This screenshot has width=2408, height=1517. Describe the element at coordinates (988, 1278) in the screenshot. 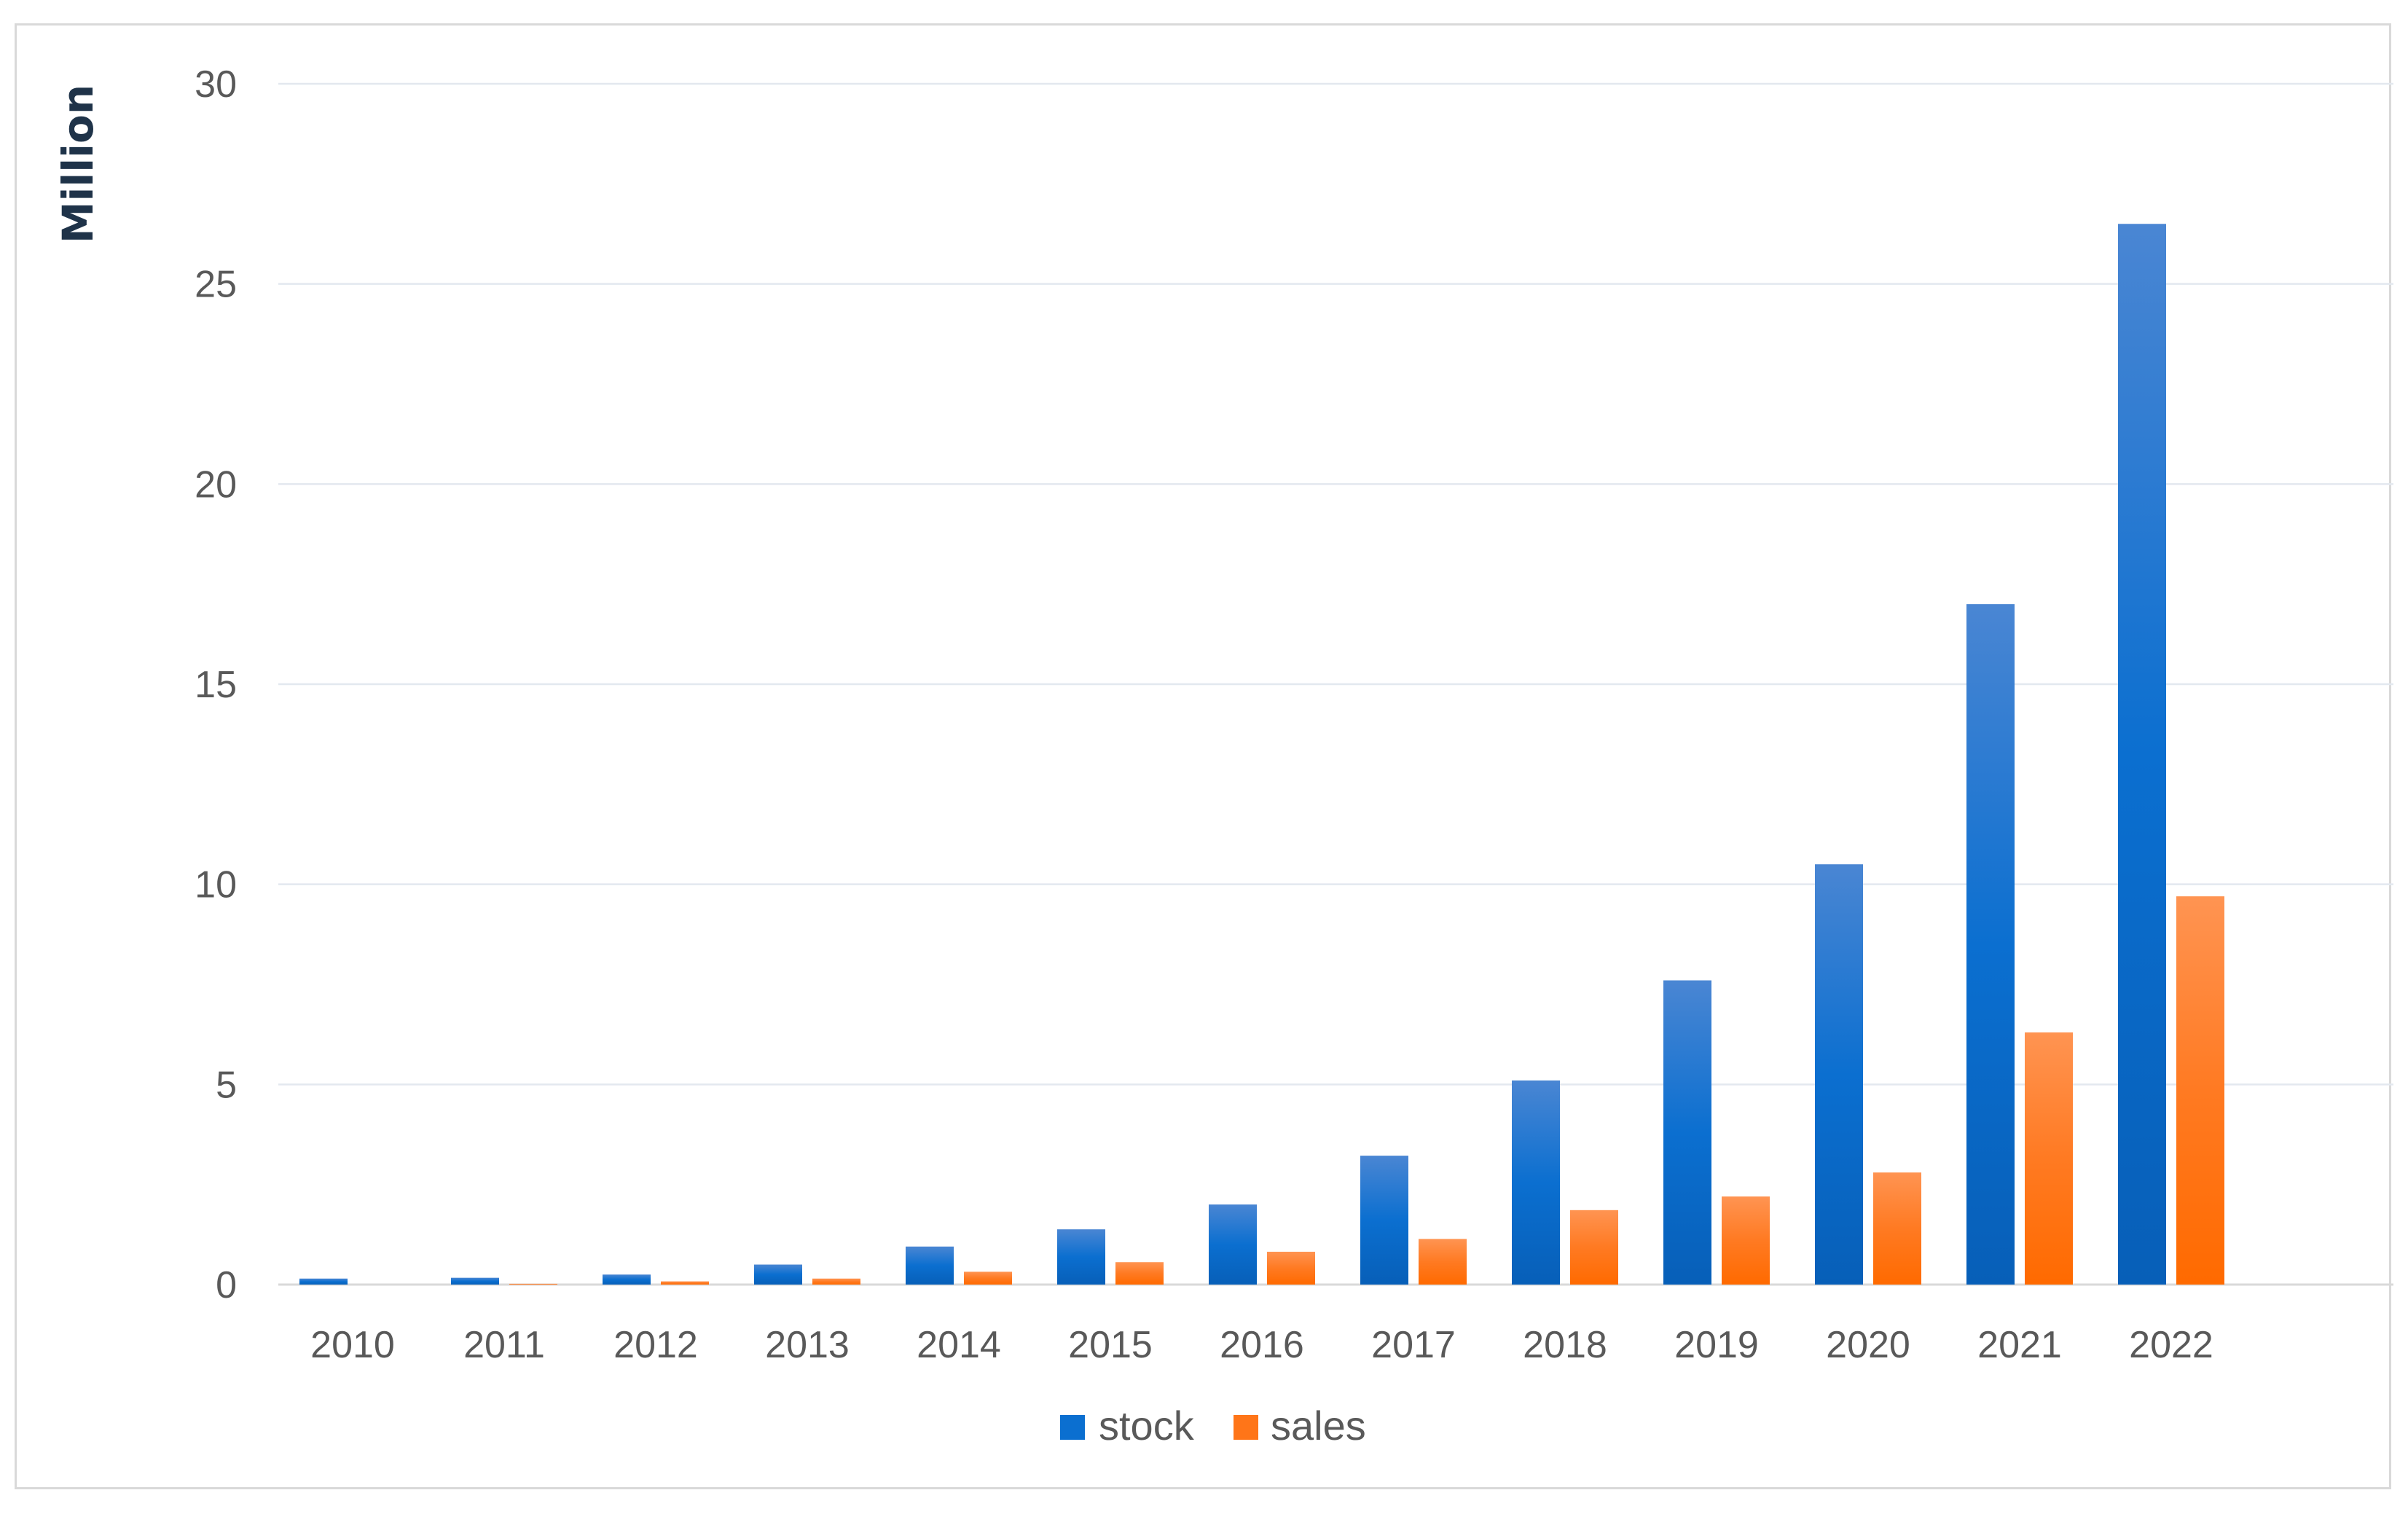

I see `bar-sales-2014` at that location.